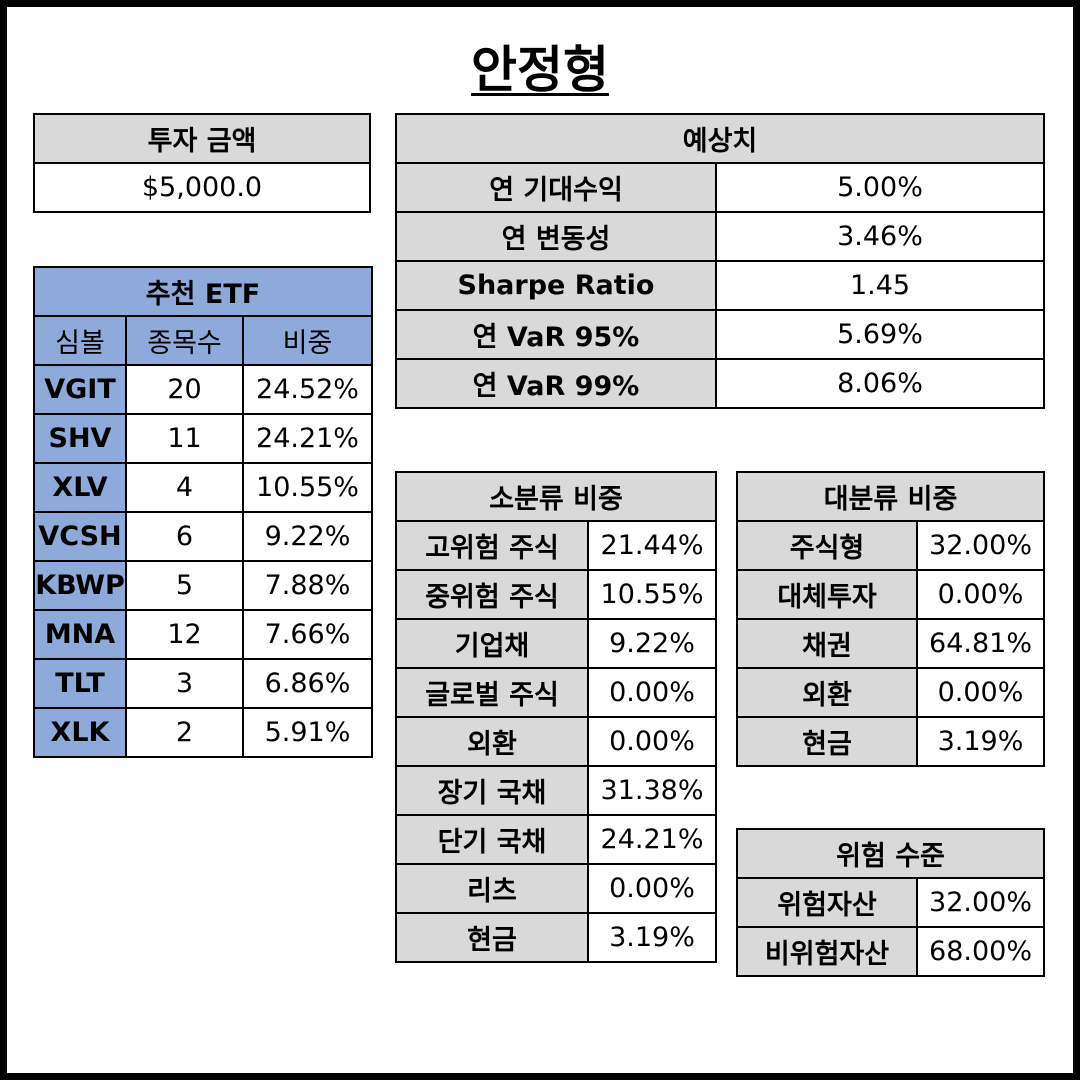 This screenshot has width=1080, height=1080. I want to click on etf-weight: 6.86%, so click(307, 683).